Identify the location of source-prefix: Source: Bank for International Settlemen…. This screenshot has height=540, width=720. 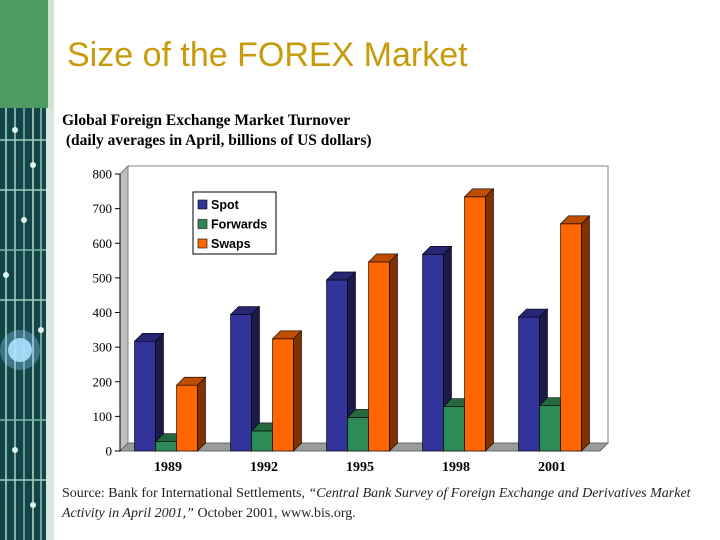
(185, 493).